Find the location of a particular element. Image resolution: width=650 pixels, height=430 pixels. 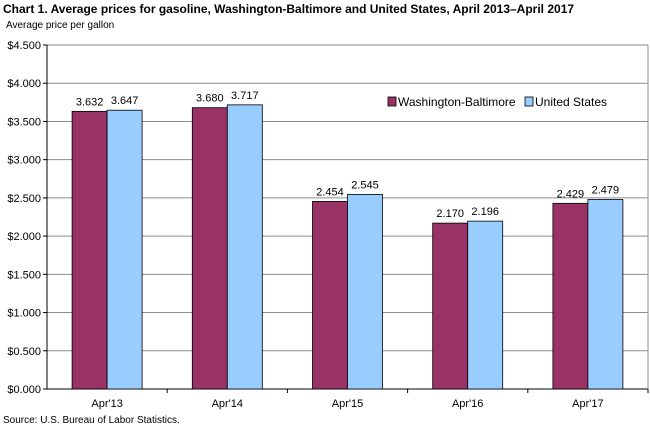

y-tick-label: $3.500 is located at coordinates (24, 122).